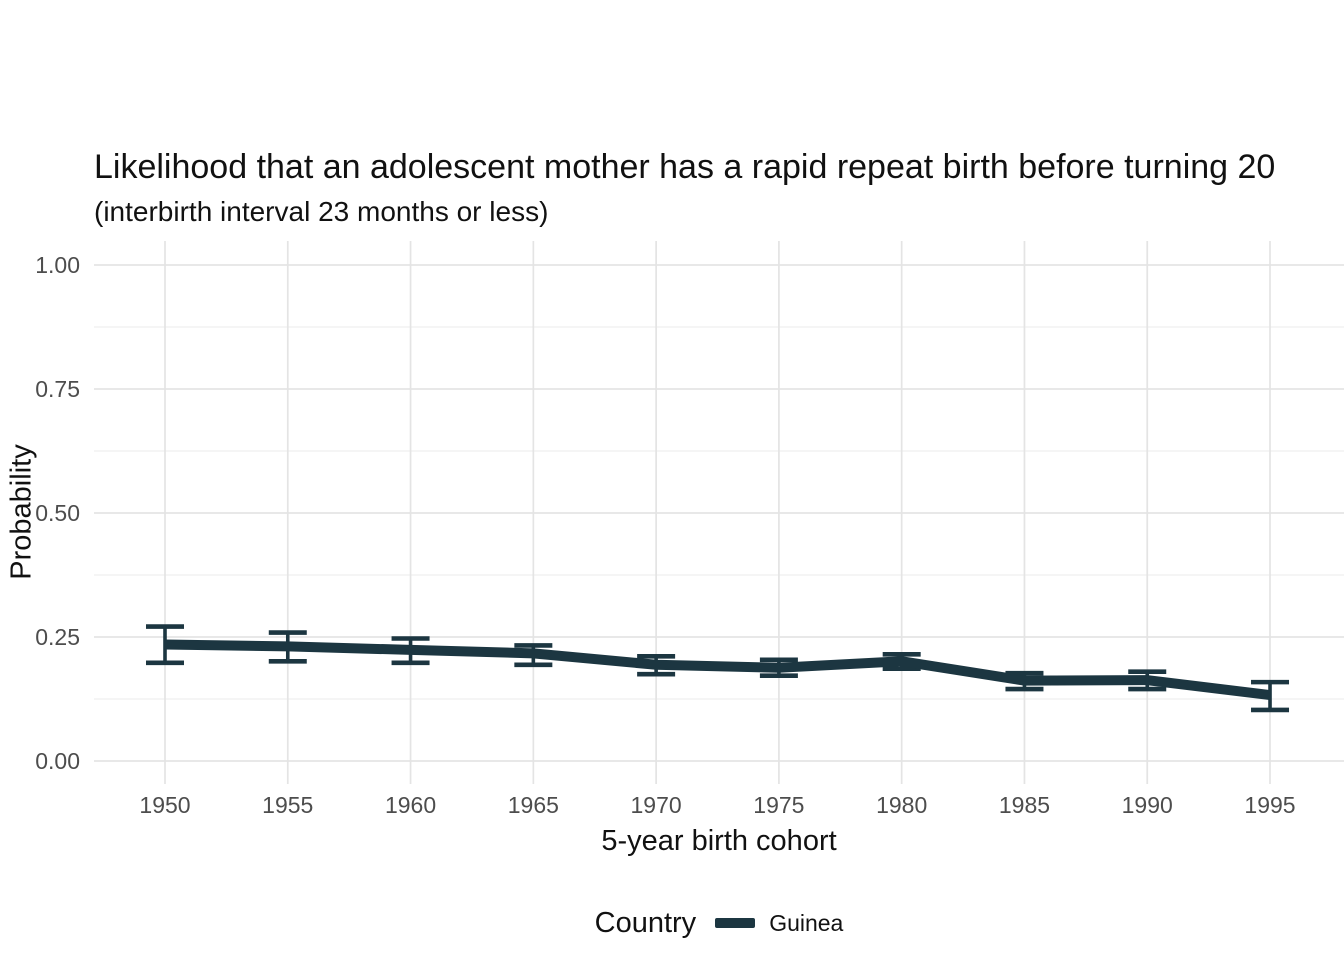 The height and width of the screenshot is (960, 1344). I want to click on legend: Country Guinea, so click(719, 923).